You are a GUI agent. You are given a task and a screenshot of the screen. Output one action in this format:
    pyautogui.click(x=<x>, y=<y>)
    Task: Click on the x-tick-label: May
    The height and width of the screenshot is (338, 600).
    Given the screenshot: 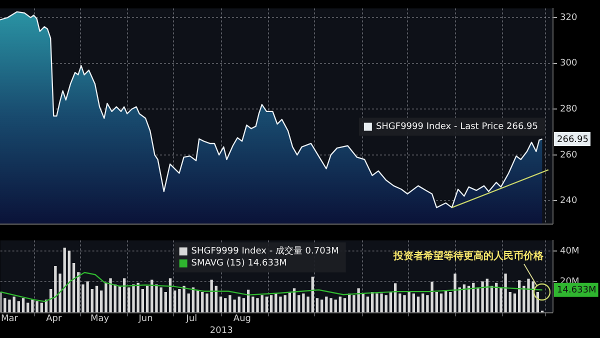 What is the action you would take?
    pyautogui.click(x=100, y=319)
    